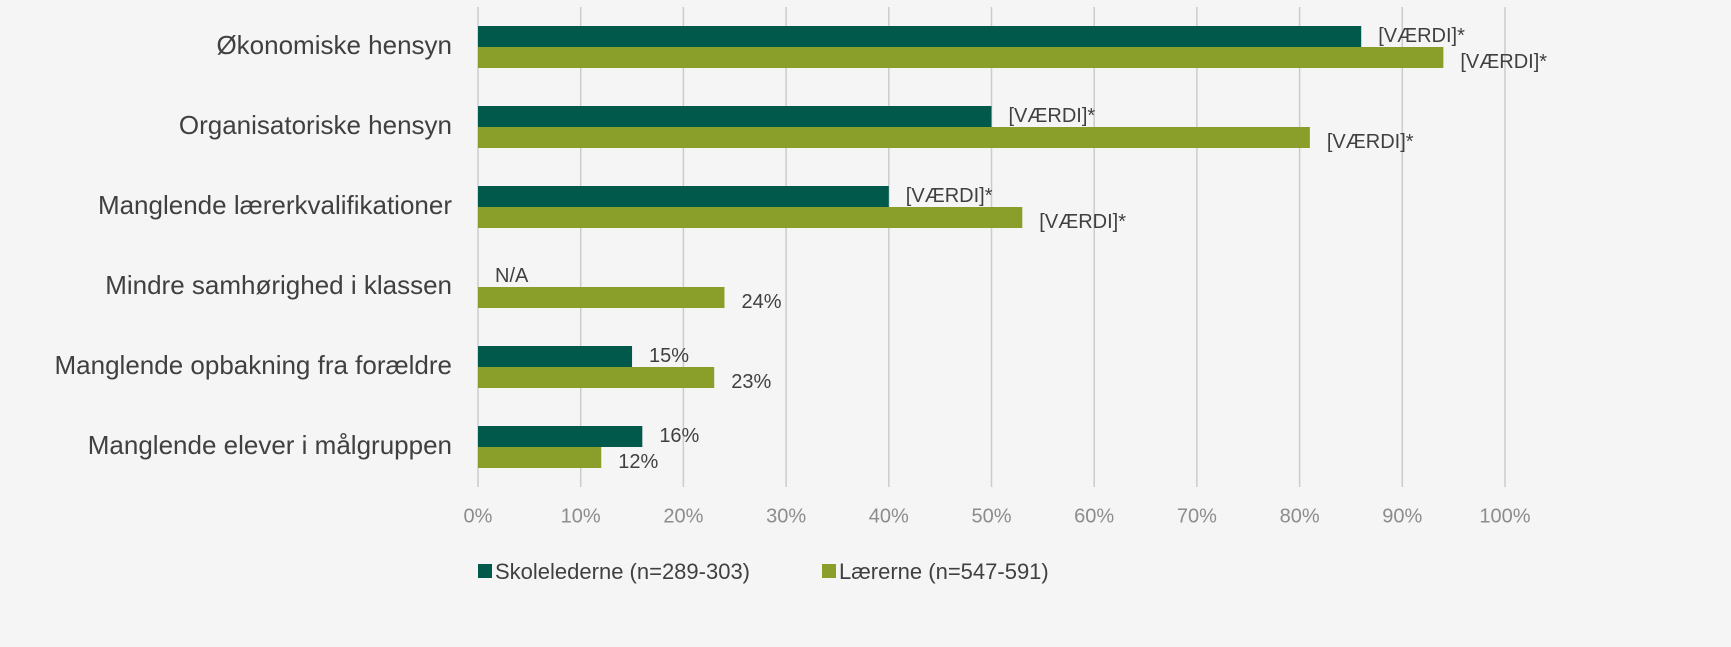  What do you see at coordinates (1094, 516) in the screenshot?
I see `x-tick-label: 60%` at bounding box center [1094, 516].